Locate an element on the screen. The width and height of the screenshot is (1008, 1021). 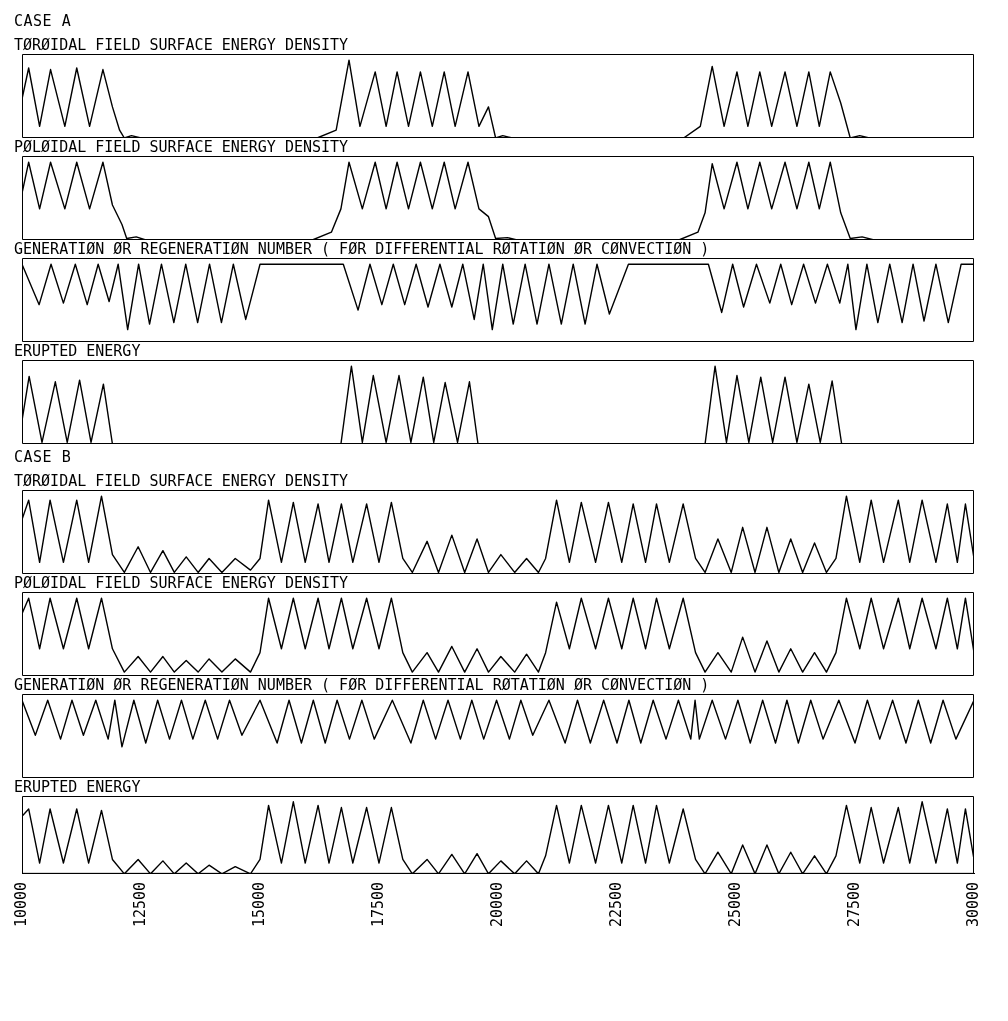
x-tick-label: 22500 is located at coordinates (615, 904).